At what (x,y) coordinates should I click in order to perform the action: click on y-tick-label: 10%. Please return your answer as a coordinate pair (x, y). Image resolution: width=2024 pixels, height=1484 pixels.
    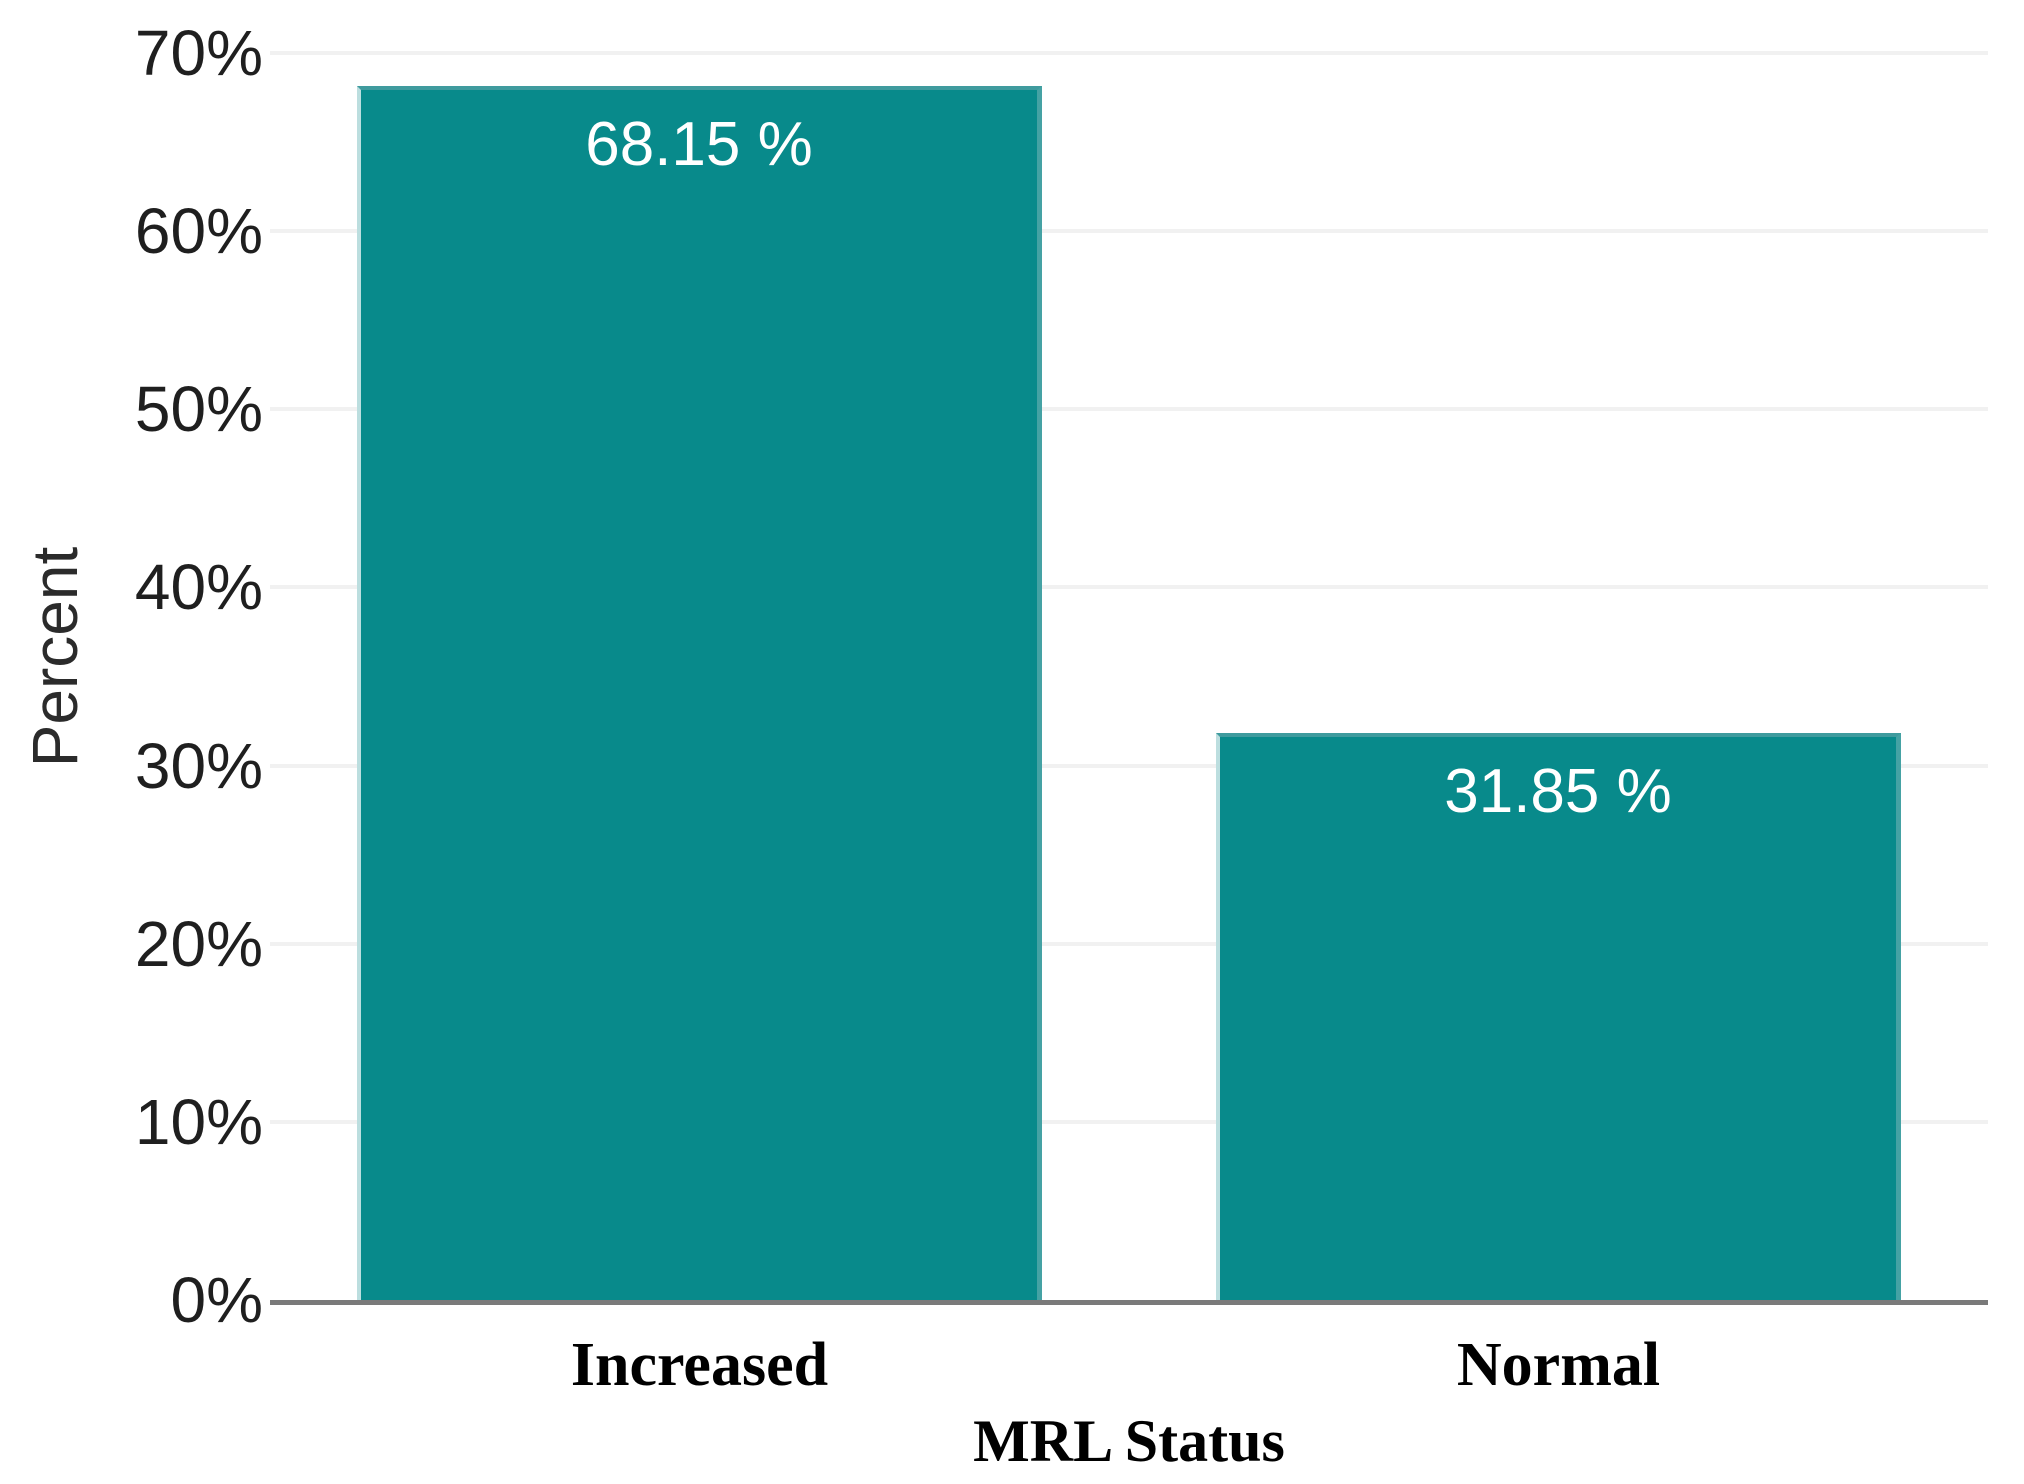
    Looking at the image, I should click on (198, 1121).